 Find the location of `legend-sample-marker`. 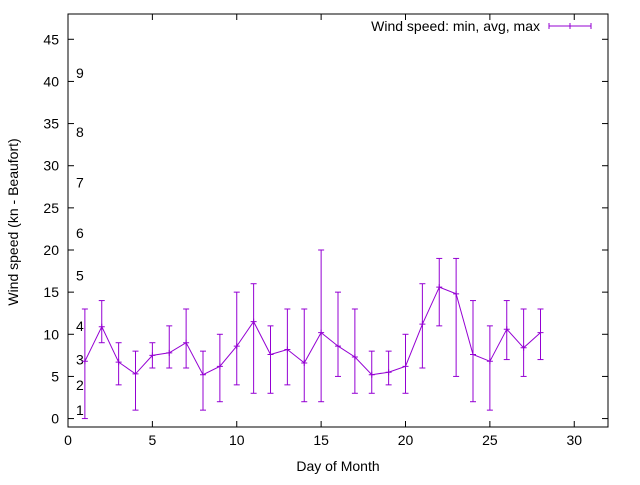

legend-sample-marker is located at coordinates (570, 26).